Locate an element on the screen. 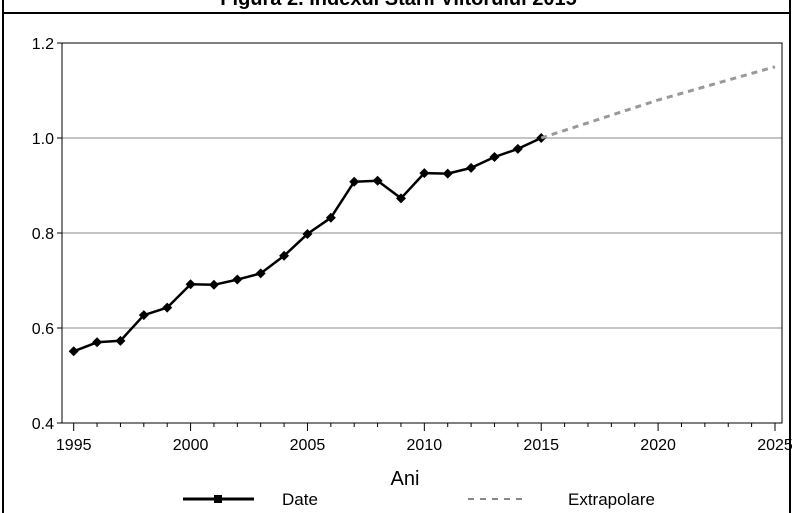 This screenshot has height=513, width=797. legend-label-date: Date is located at coordinates (300, 499).